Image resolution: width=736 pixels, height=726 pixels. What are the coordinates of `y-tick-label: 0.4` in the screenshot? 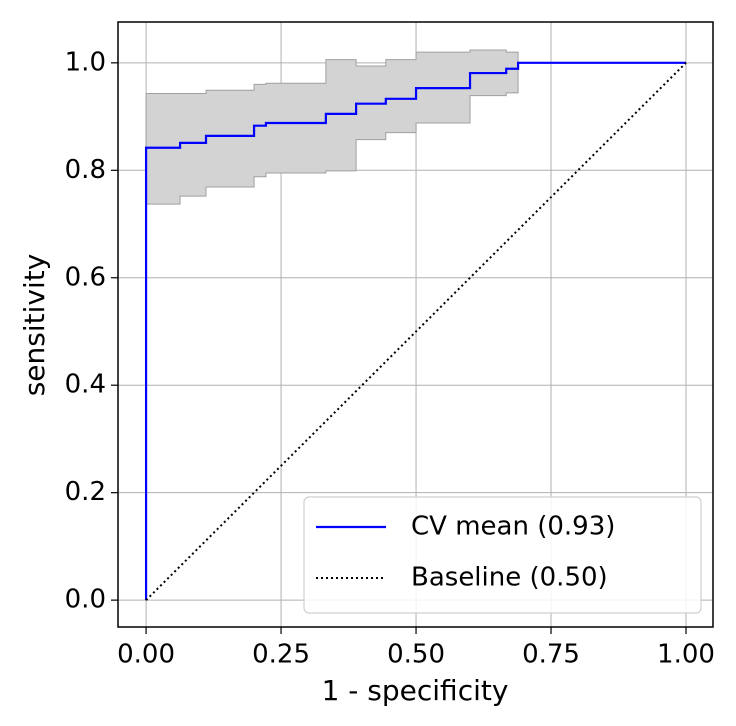 It's located at (85, 385).